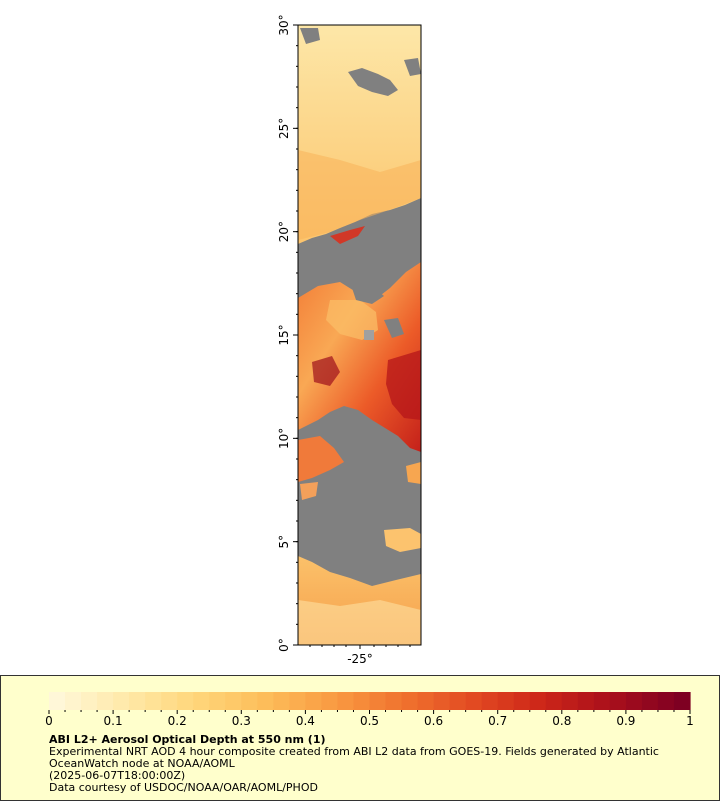 This screenshot has height=801, width=720. I want to click on lat-tick-label: 25°, so click(284, 128).